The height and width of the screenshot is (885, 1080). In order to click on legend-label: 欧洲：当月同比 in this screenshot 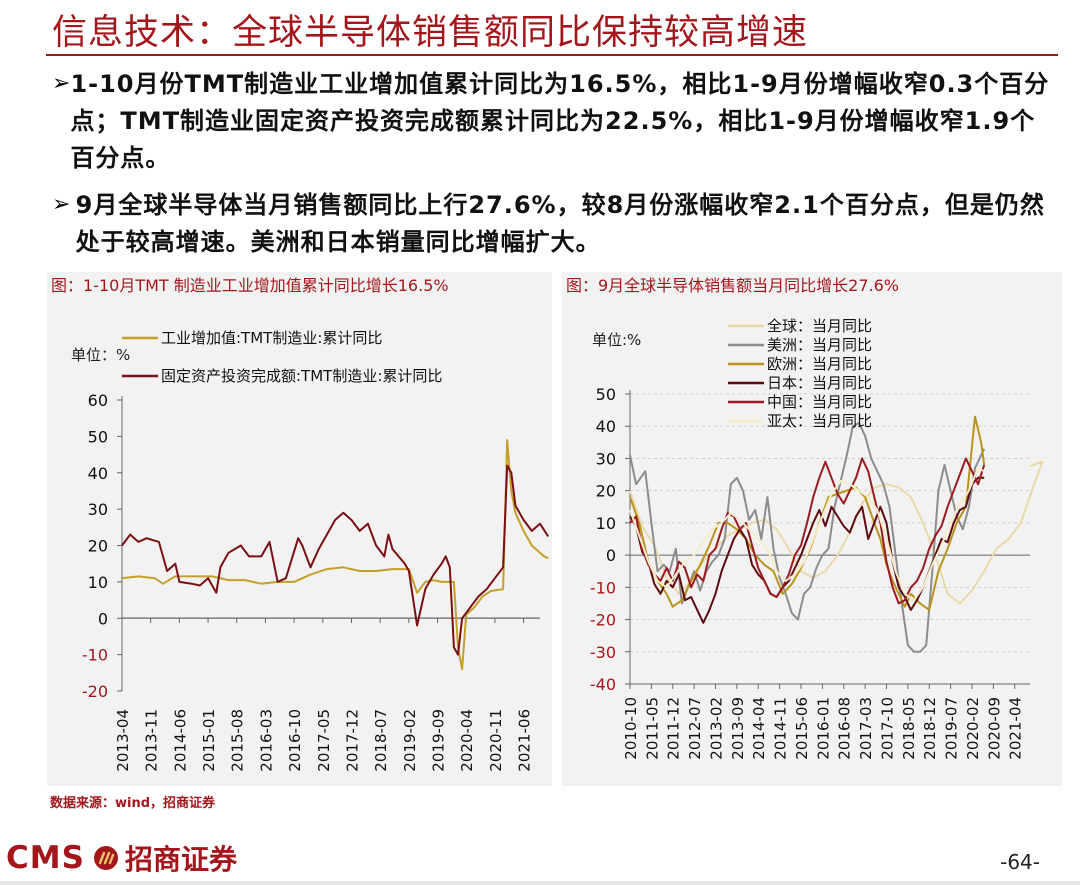, I will do `click(819, 364)`.